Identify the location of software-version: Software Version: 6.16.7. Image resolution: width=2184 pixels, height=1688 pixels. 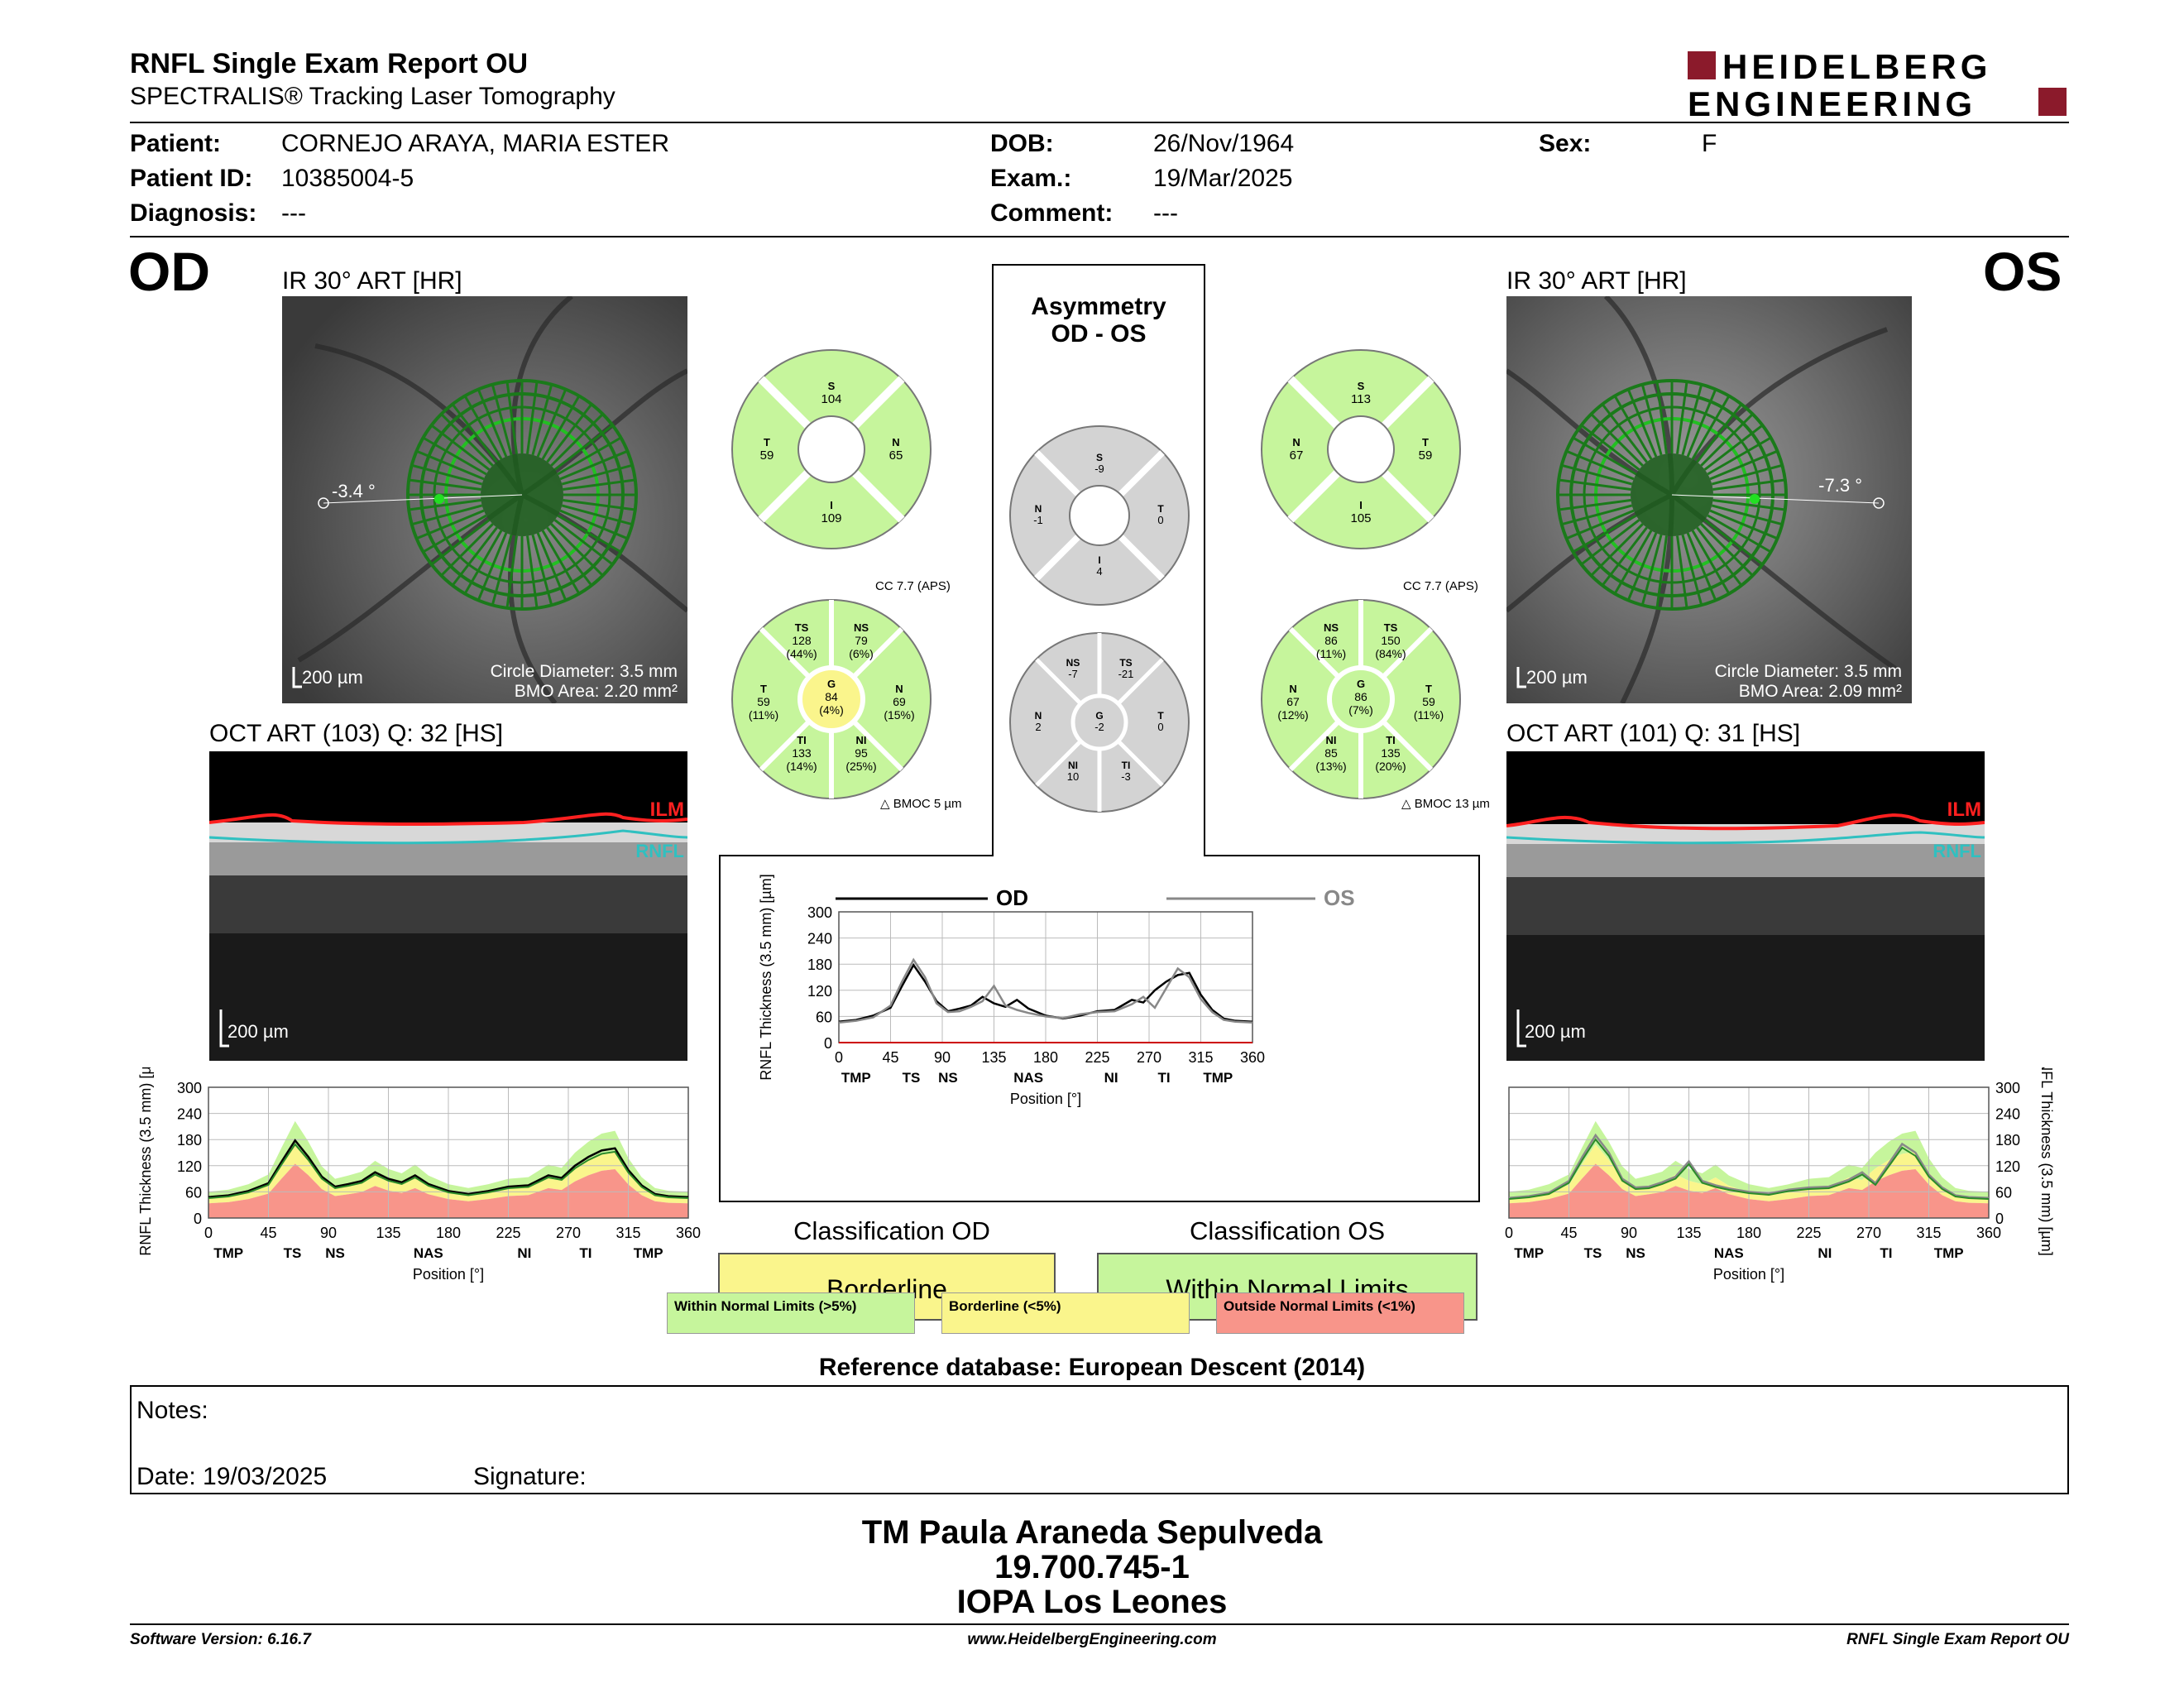
(220, 1639).